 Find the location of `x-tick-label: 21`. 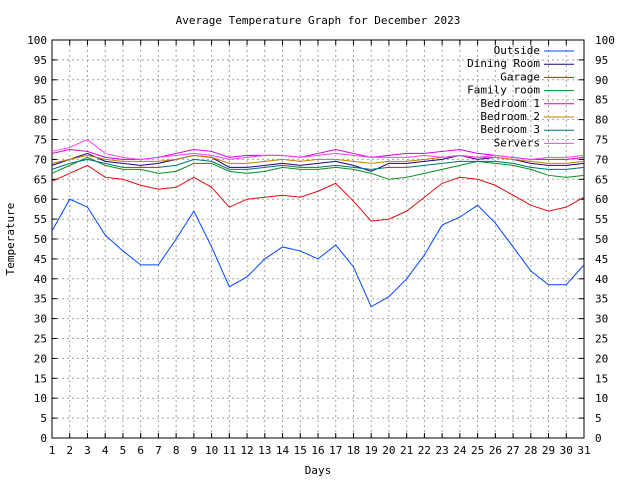

x-tick-label: 21 is located at coordinates (406, 450).